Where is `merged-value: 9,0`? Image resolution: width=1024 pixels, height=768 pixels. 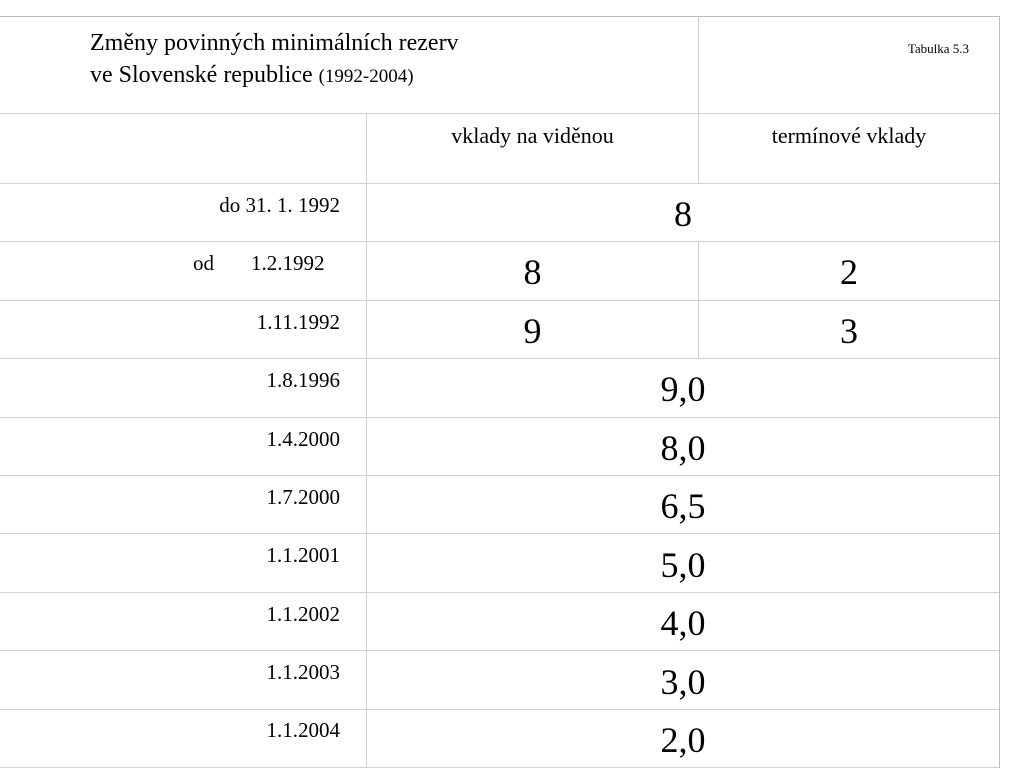
merged-value: 9,0 is located at coordinates (683, 389).